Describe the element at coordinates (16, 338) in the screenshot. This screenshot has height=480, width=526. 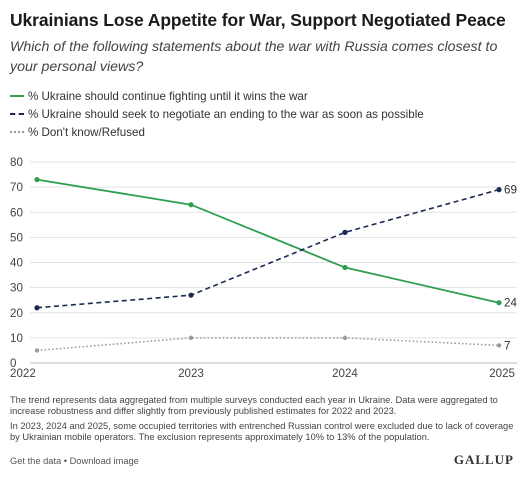
I see `y-tick-label: 10` at that location.